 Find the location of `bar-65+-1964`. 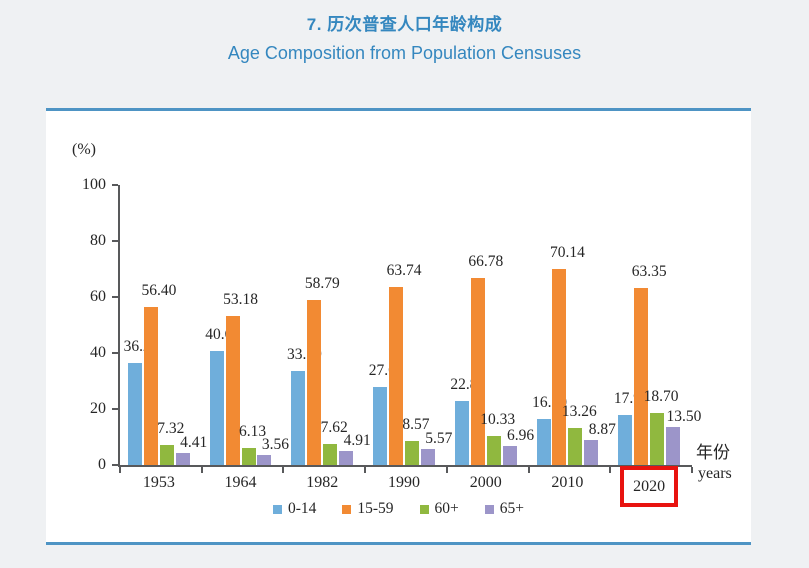

bar-65+-1964 is located at coordinates (264, 460).